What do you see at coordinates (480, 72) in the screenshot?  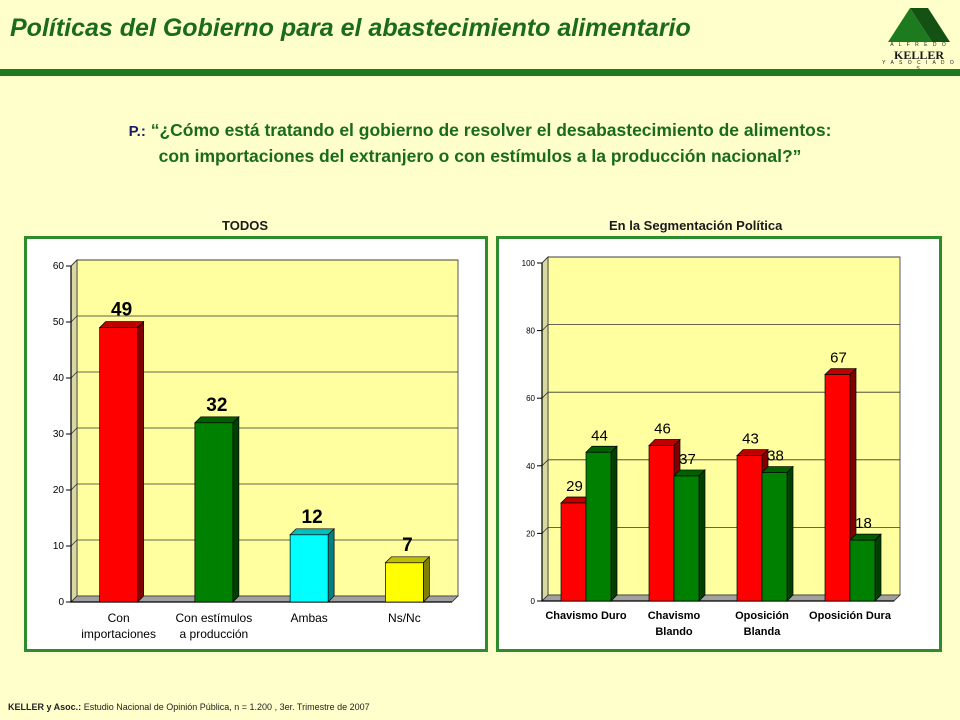 I see `header-divider` at bounding box center [480, 72].